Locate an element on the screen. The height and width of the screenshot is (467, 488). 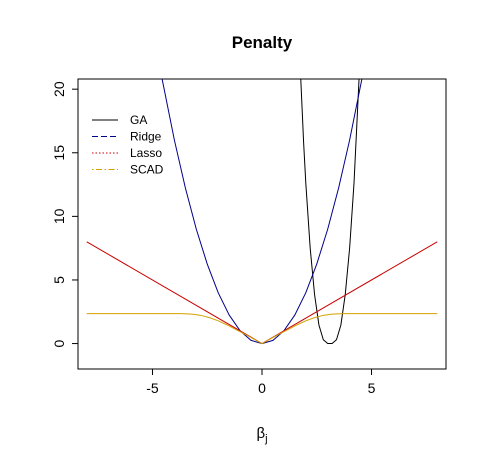
series-line-scad is located at coordinates (262, 329).